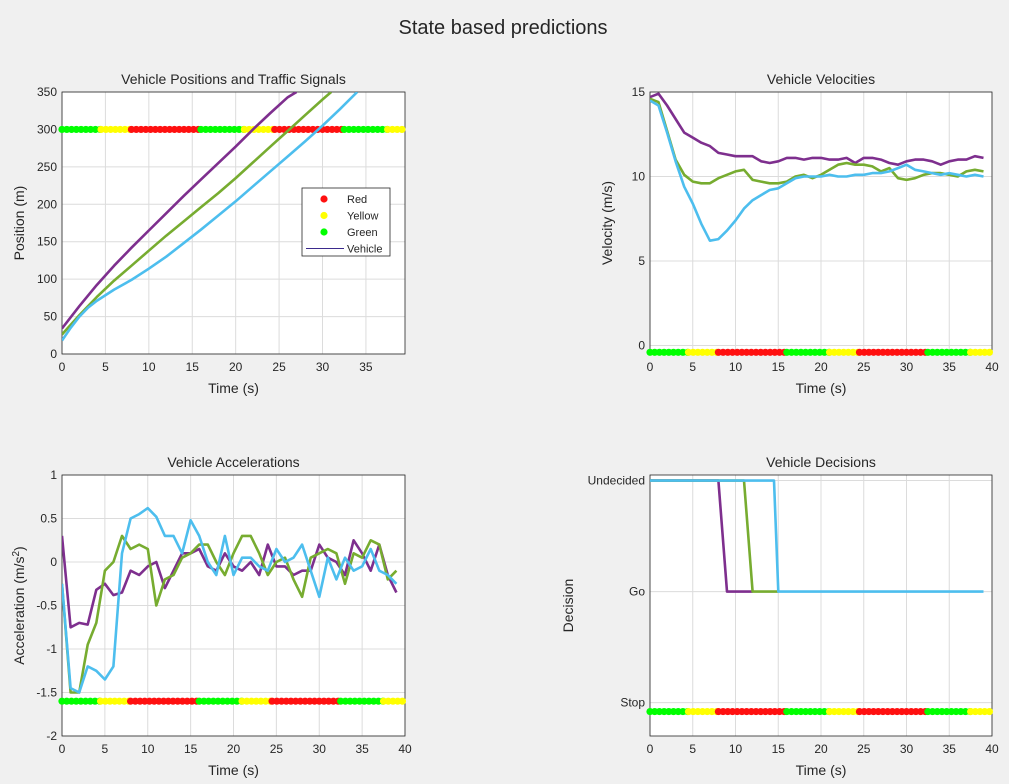  Describe the element at coordinates (607, 223) in the screenshot. I see `y-axis-label: Velocity (m/s)` at that location.